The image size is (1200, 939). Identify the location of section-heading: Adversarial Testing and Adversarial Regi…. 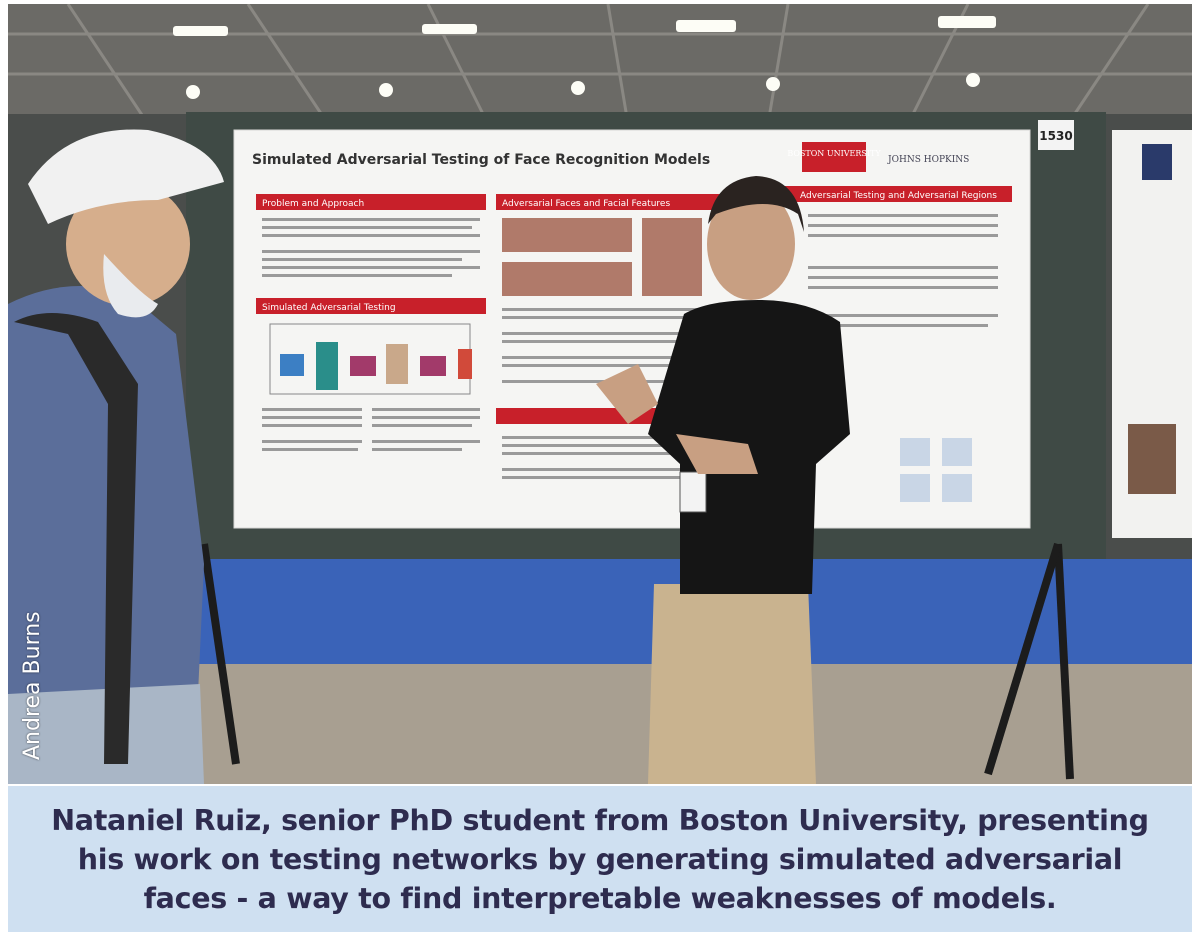
(898, 196).